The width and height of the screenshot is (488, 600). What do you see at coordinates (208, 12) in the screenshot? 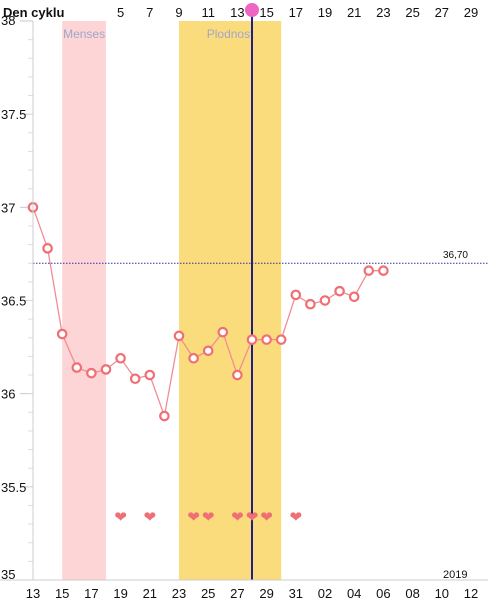
I see `top-axis-label: 11` at bounding box center [208, 12].